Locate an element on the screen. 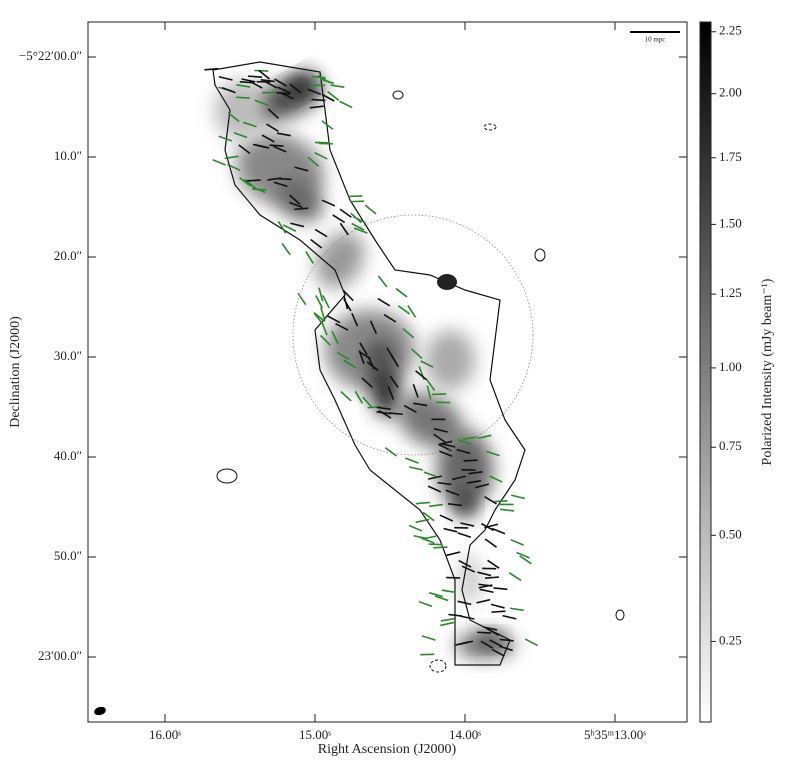  colorbar-tick-label: 0.50 is located at coordinates (730, 533).